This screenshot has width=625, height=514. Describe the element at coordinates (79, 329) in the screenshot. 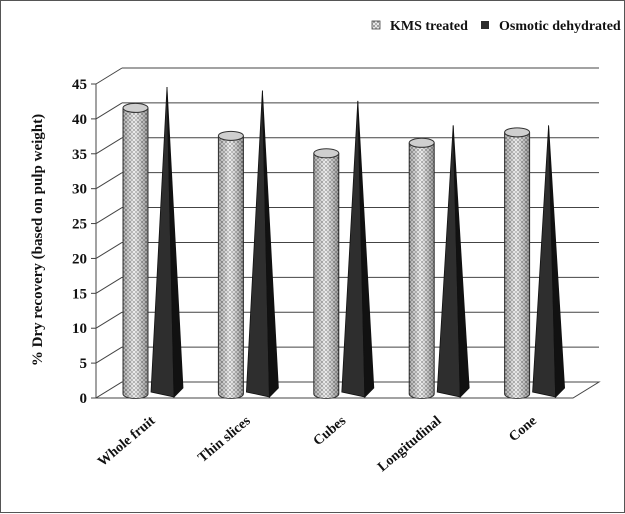

I see `y-tick-label: 10` at that location.